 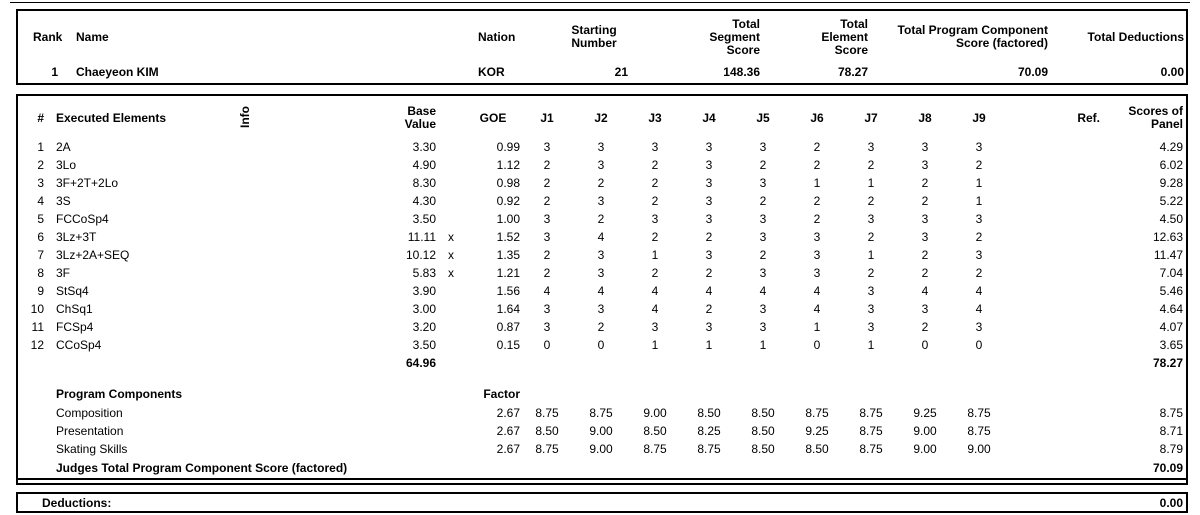 I want to click on info-col-header: Info, so click(x=245, y=117).